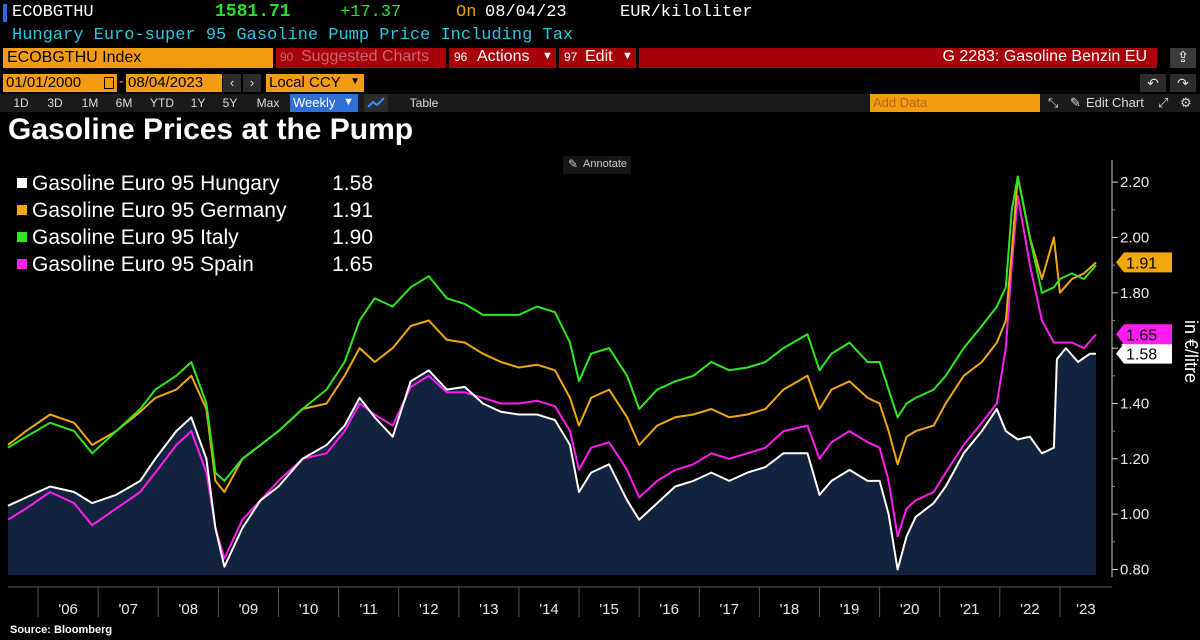 The height and width of the screenshot is (640, 1200). I want to click on index-field-text: ECOBGTHU Index, so click(74, 57).